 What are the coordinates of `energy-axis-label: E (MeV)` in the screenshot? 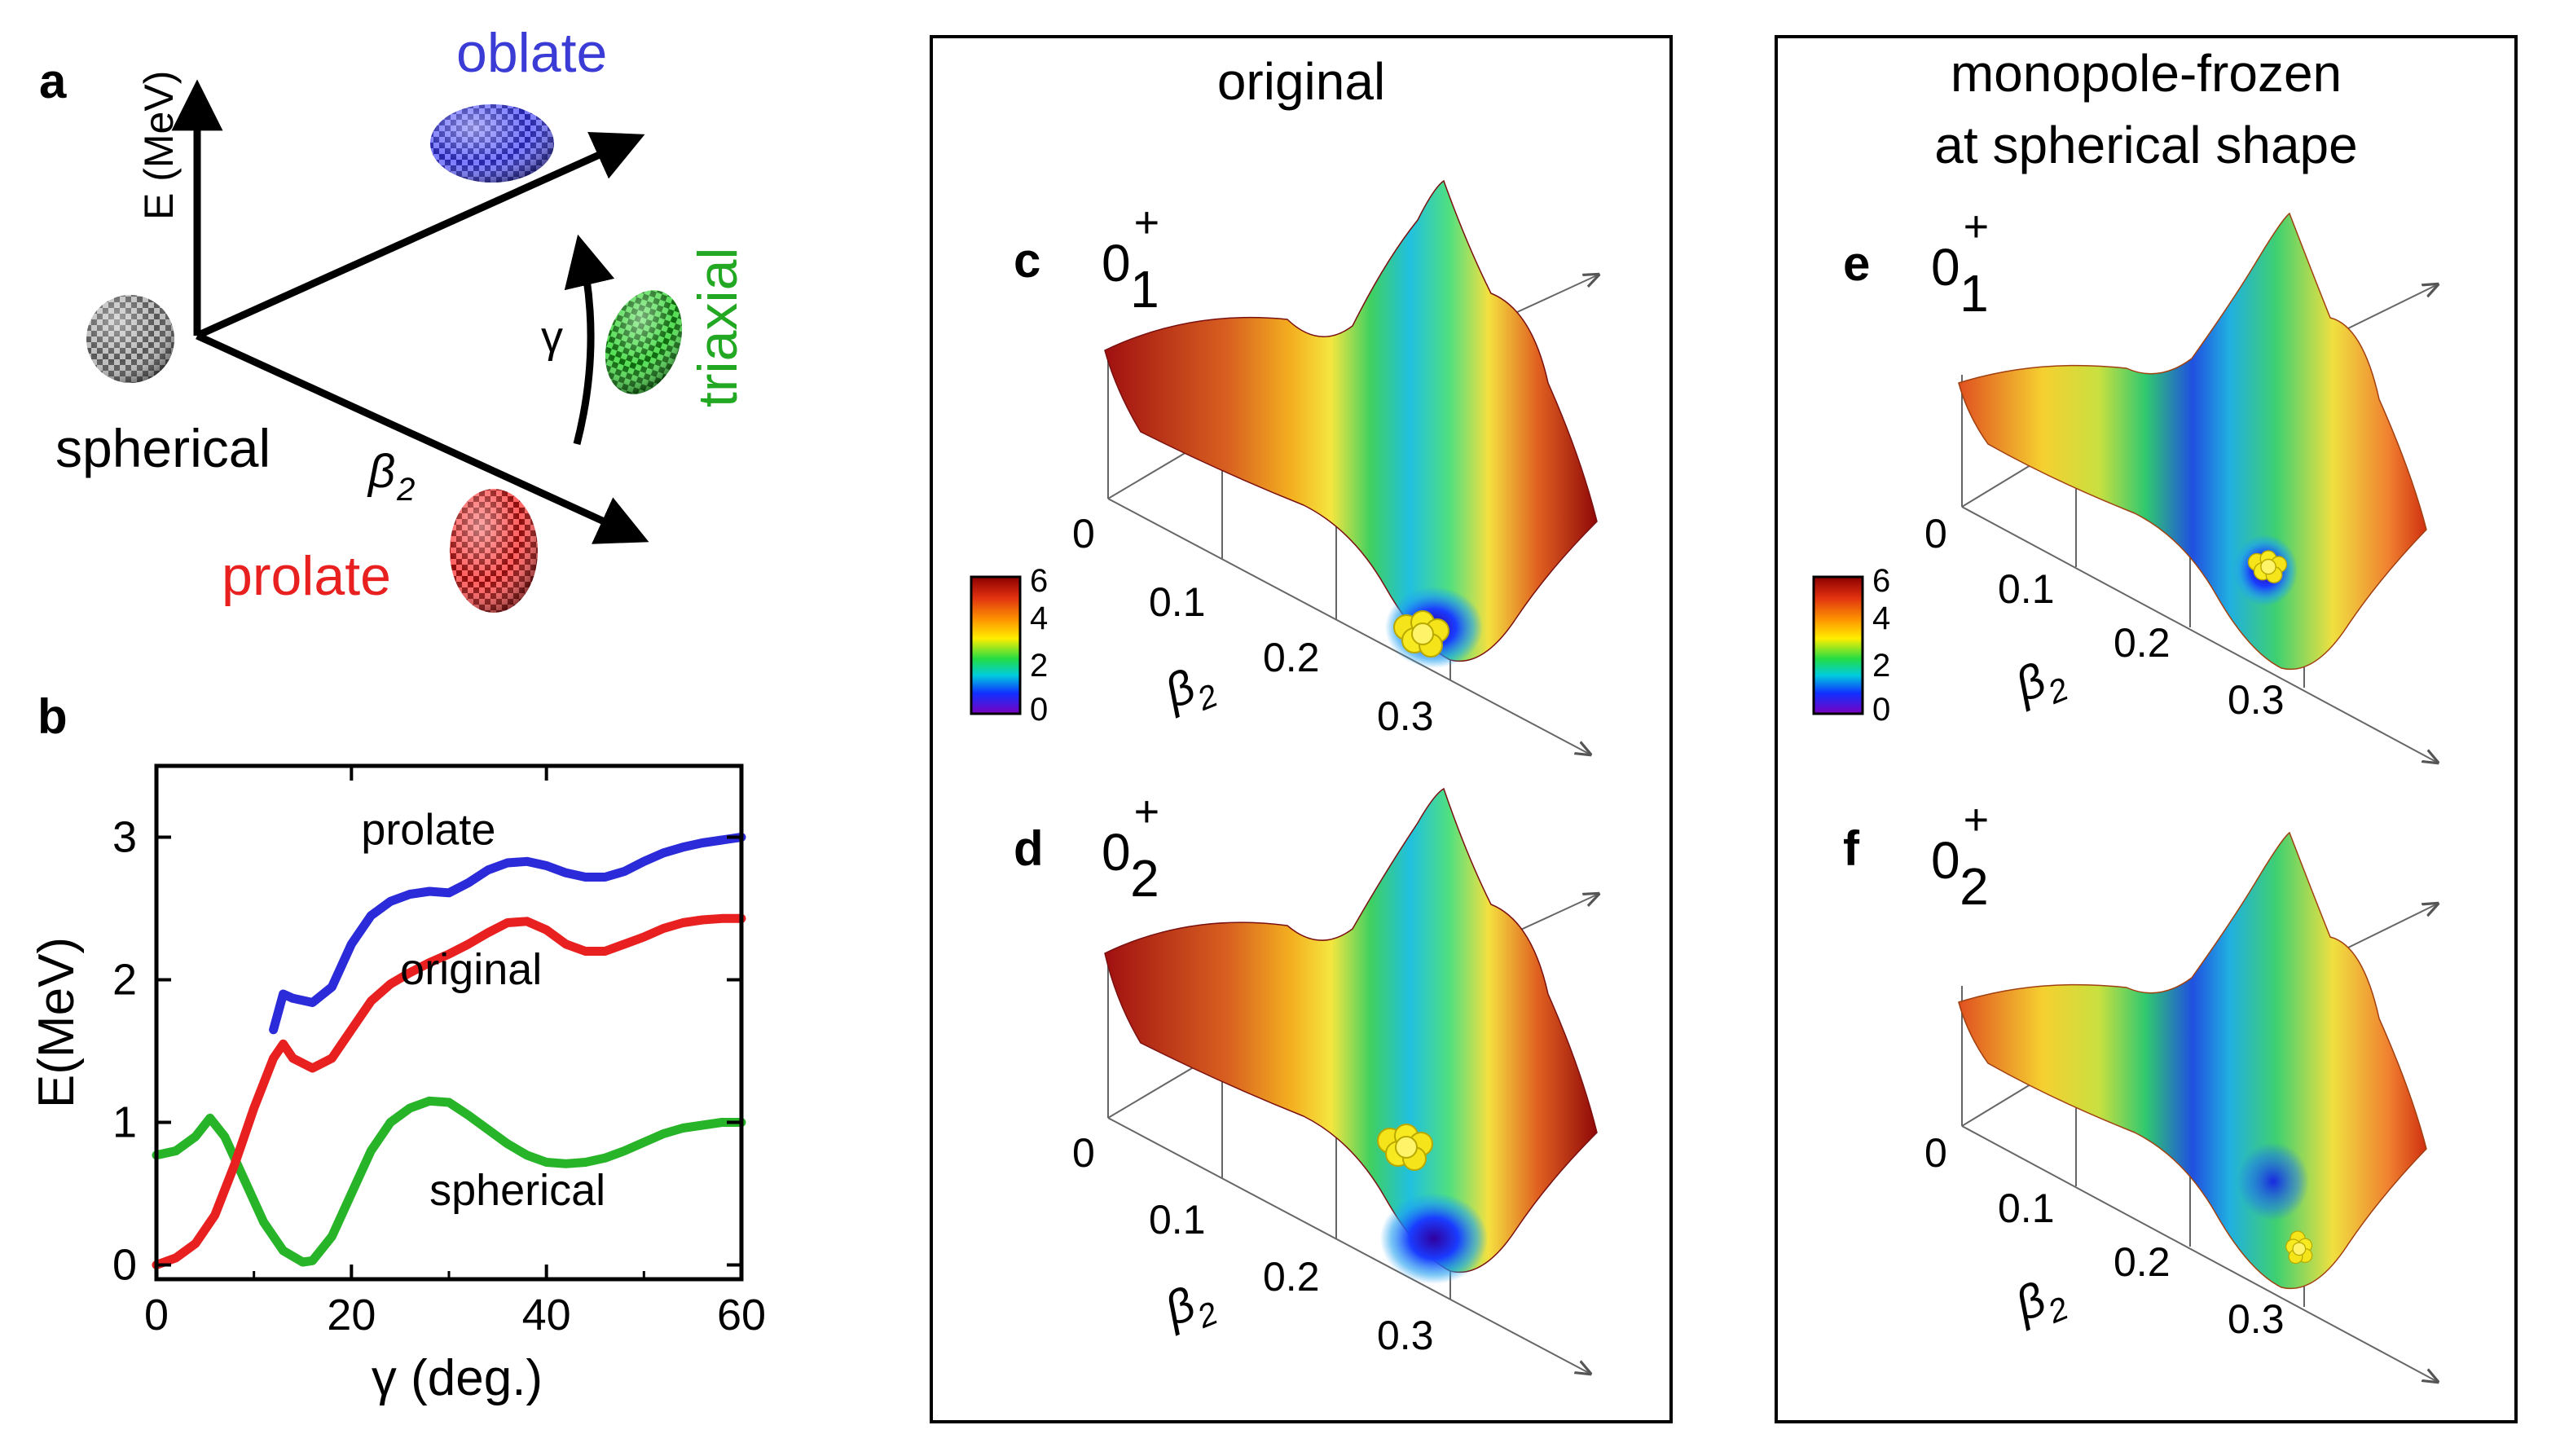 It's located at (159, 145).